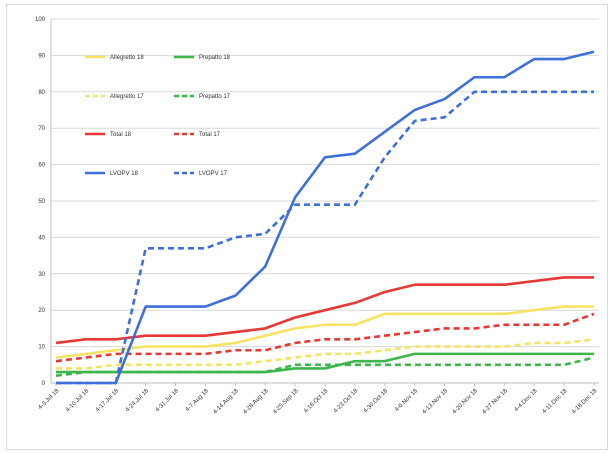 This screenshot has height=453, width=613. What do you see at coordinates (346, 401) in the screenshot?
I see `x-tick-label: 4-23.Oct 18` at bounding box center [346, 401].